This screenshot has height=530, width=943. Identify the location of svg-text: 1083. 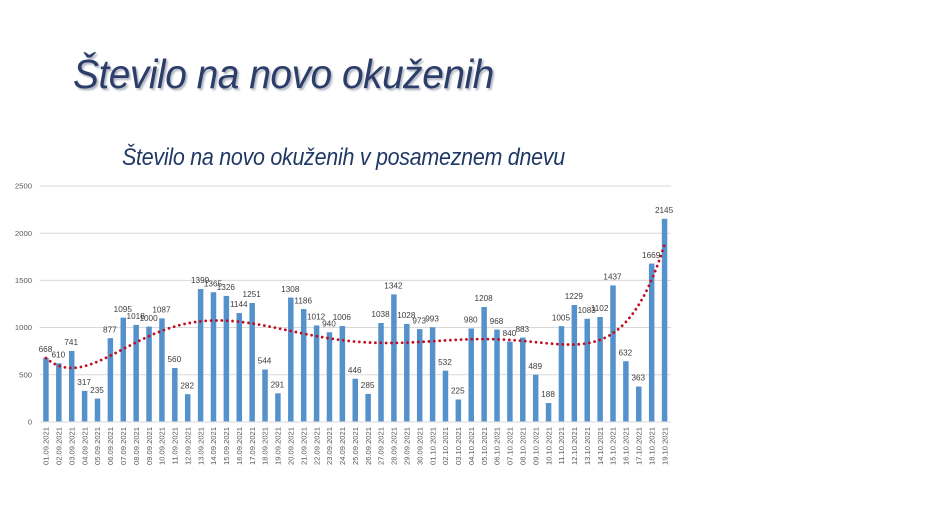
(587, 310).